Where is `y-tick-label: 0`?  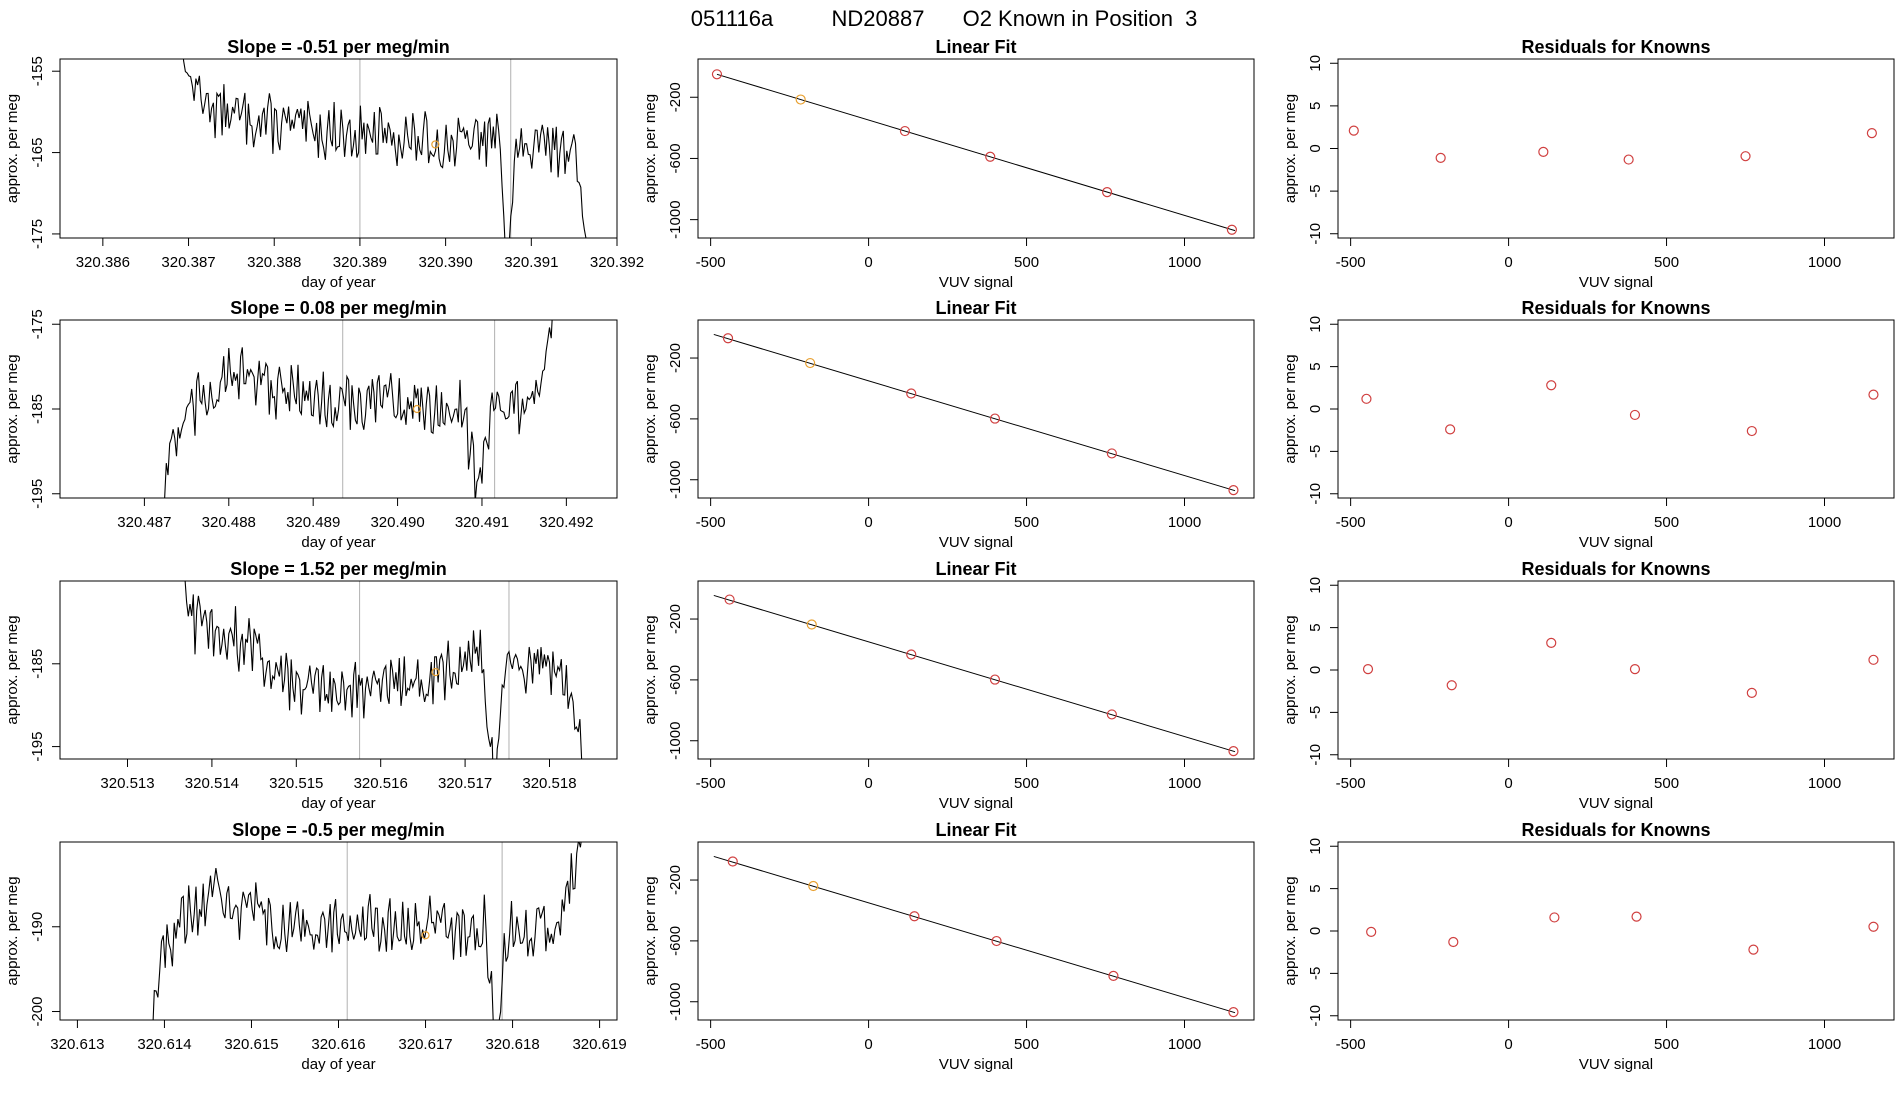
y-tick-label: 0 is located at coordinates (1315, 148).